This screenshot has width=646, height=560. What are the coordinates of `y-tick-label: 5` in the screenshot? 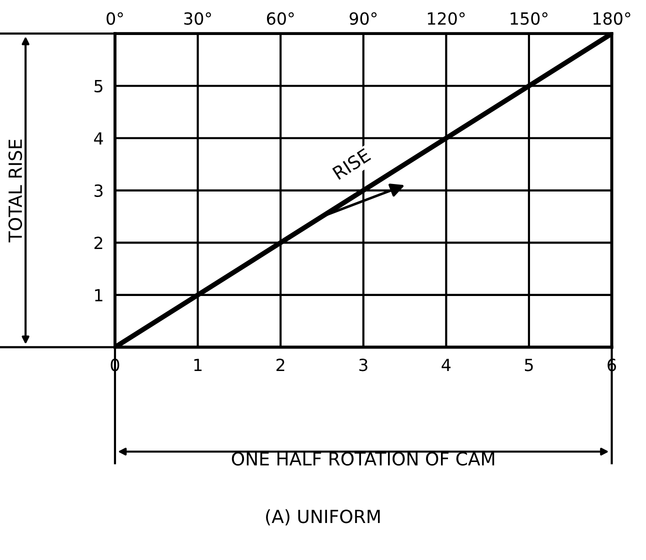 It's located at (98, 86).